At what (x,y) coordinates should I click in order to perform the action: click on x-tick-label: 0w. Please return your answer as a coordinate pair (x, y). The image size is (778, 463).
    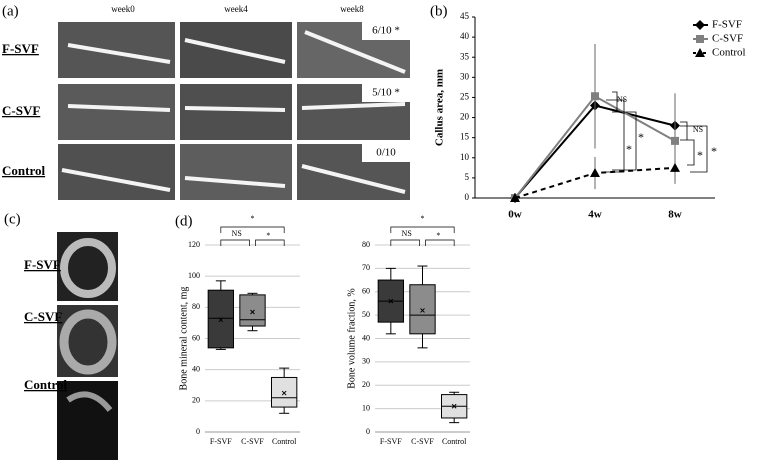
    Looking at the image, I should click on (515, 215).